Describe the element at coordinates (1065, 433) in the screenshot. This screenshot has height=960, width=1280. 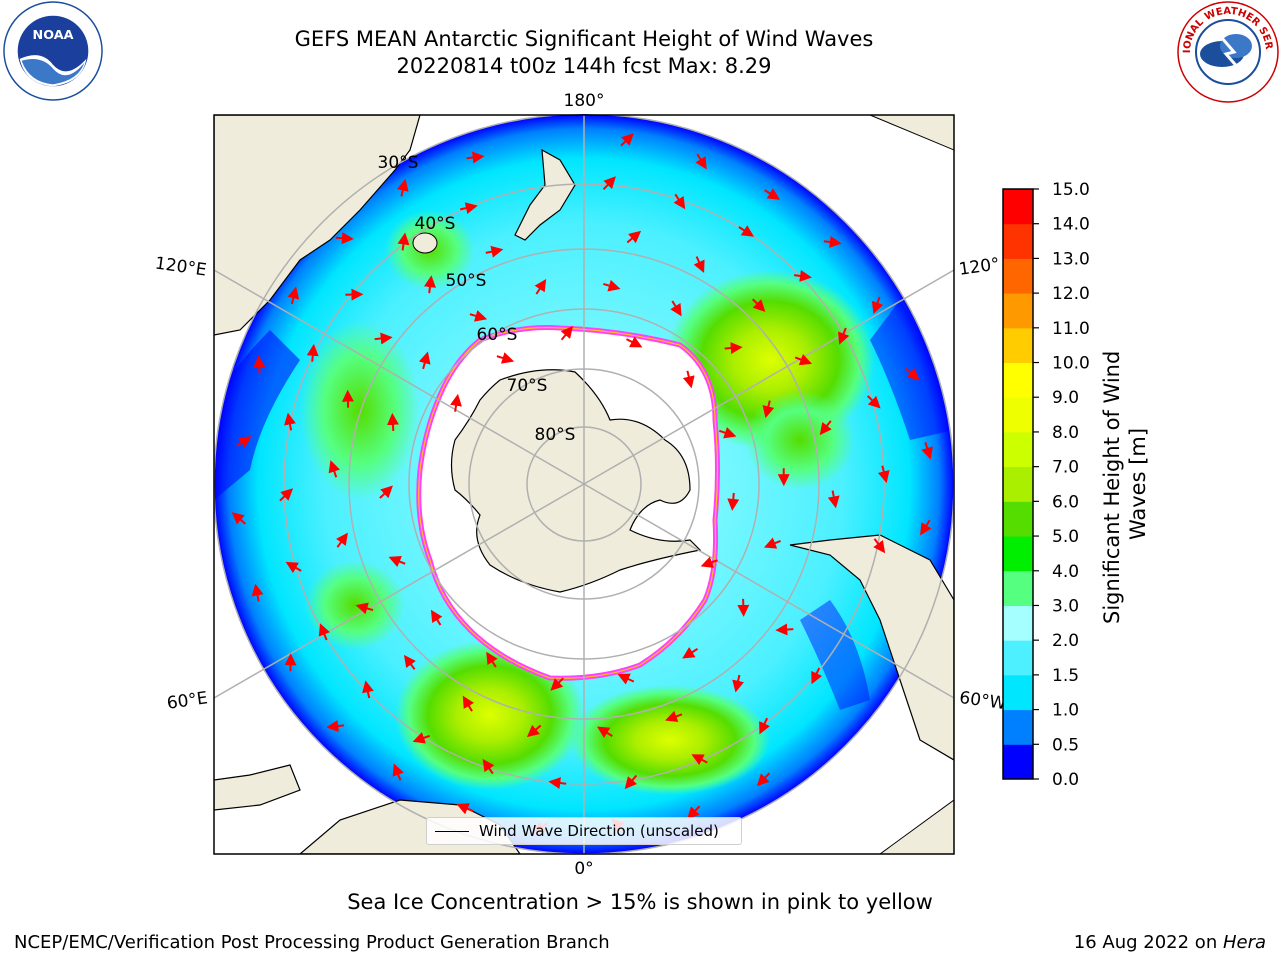
I see `colorbar-tick-label: 8.0` at that location.